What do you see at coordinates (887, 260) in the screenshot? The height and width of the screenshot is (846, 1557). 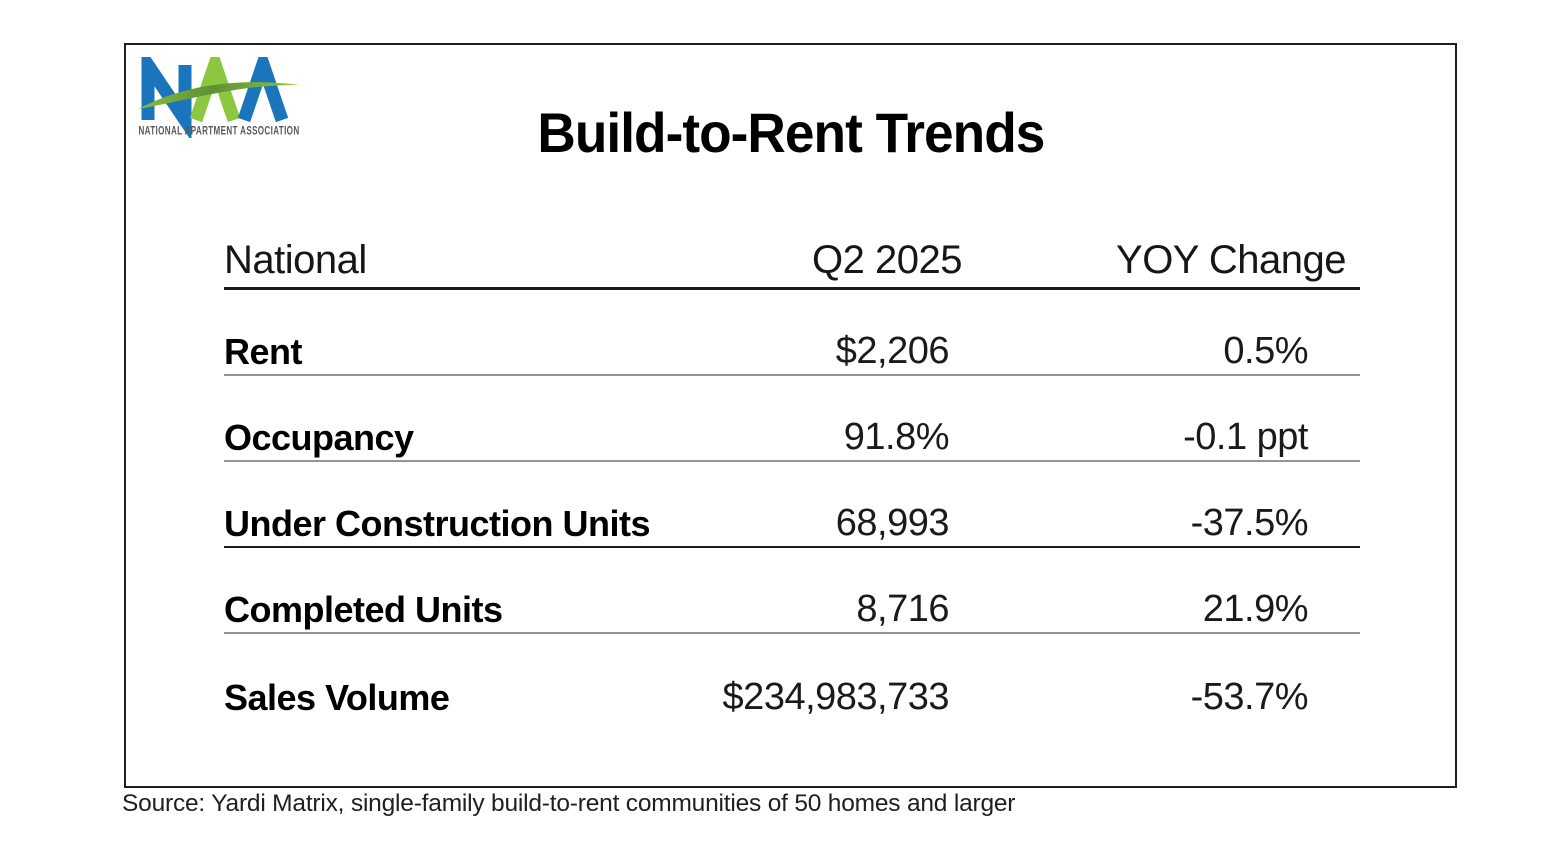 I see `col-header-q2-2025: Q2 2025` at bounding box center [887, 260].